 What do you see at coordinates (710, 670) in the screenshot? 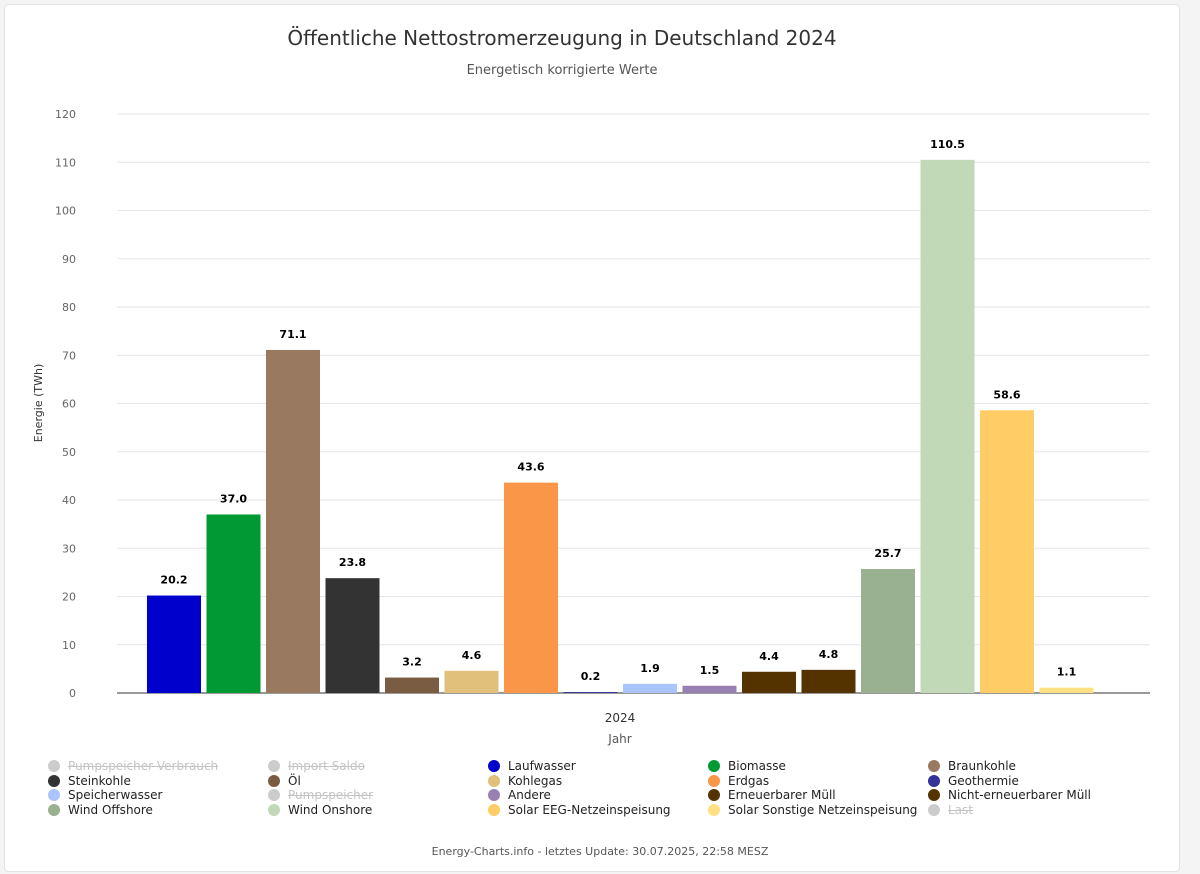
I see `data-label: 1.5` at bounding box center [710, 670].